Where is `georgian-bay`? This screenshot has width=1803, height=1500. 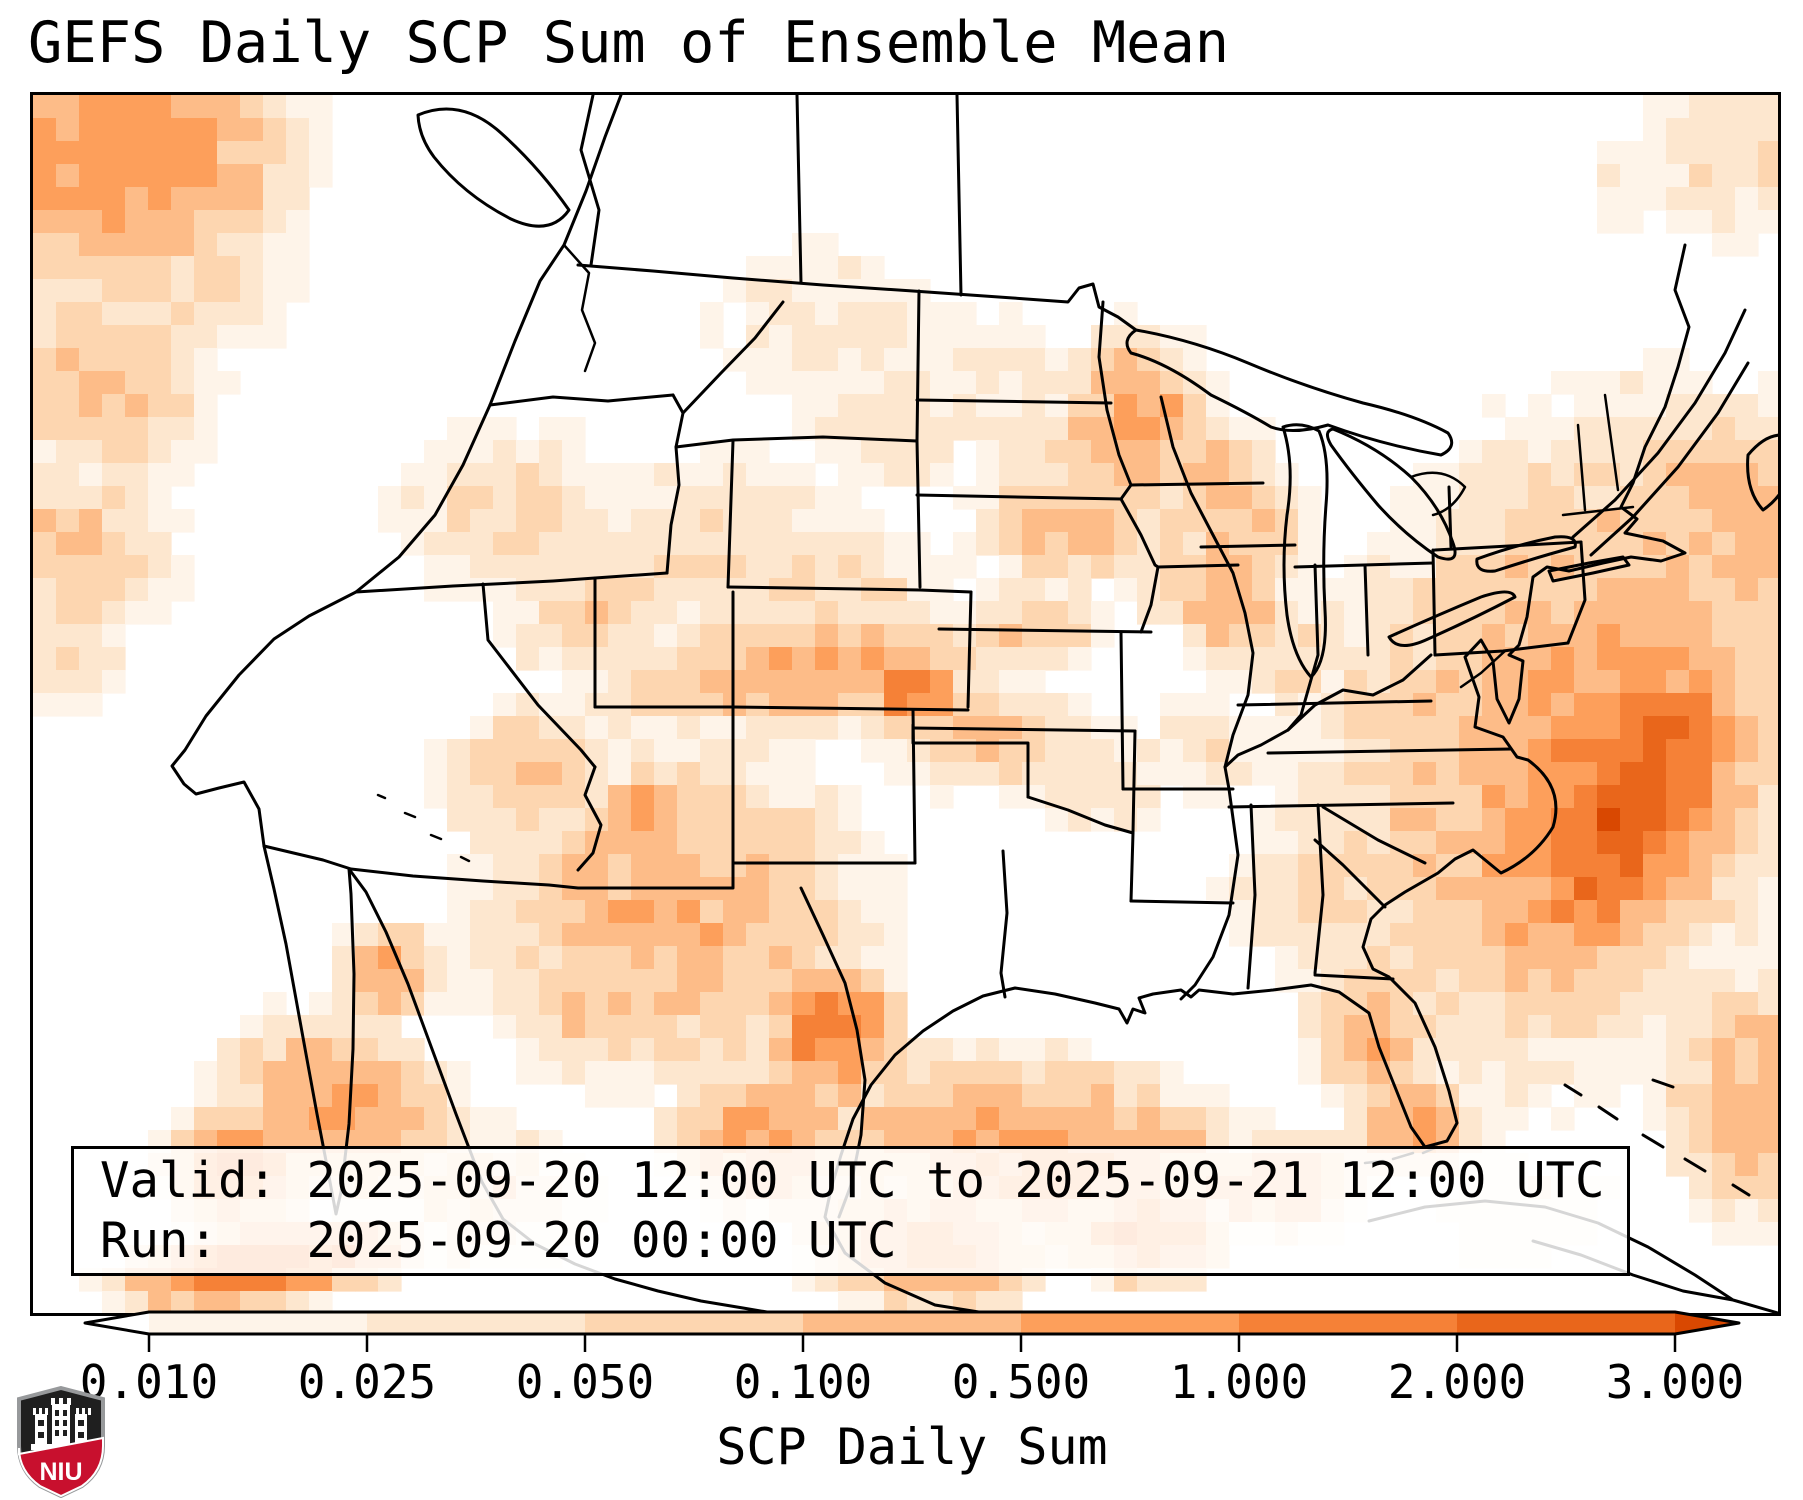 georgian-bay is located at coordinates (1438, 494).